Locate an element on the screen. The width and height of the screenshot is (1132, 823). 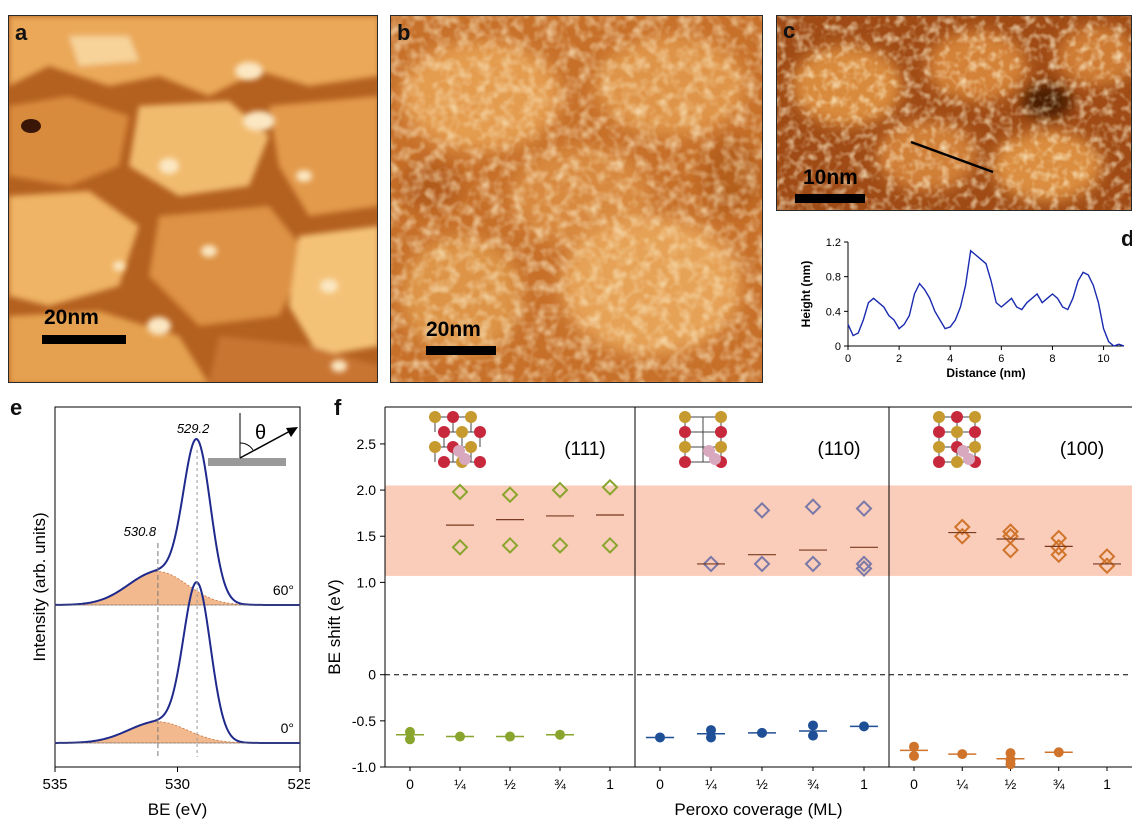
scale-text-c: 10nm is located at coordinates (830, 177).